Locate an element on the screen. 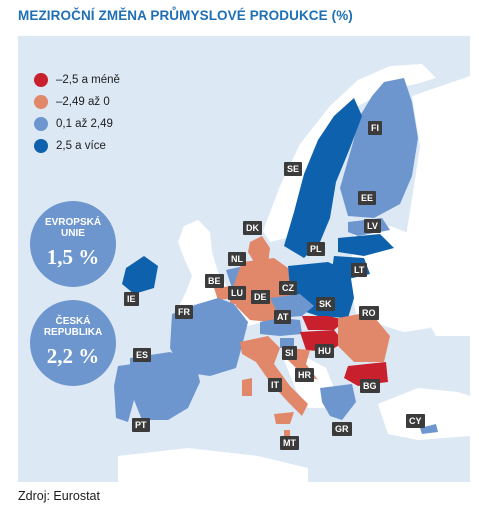  country-ireland is located at coordinates (140, 275).